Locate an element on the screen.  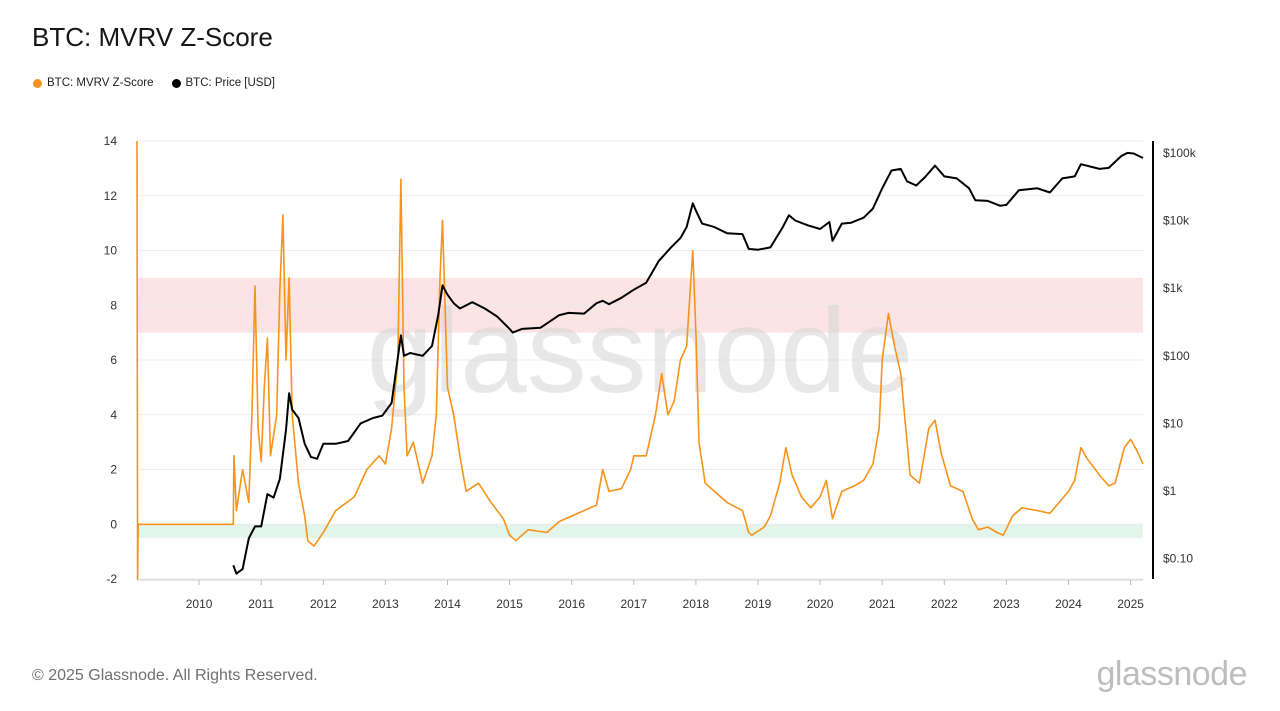
y-left-tick-6: 2 is located at coordinates (113, 470).